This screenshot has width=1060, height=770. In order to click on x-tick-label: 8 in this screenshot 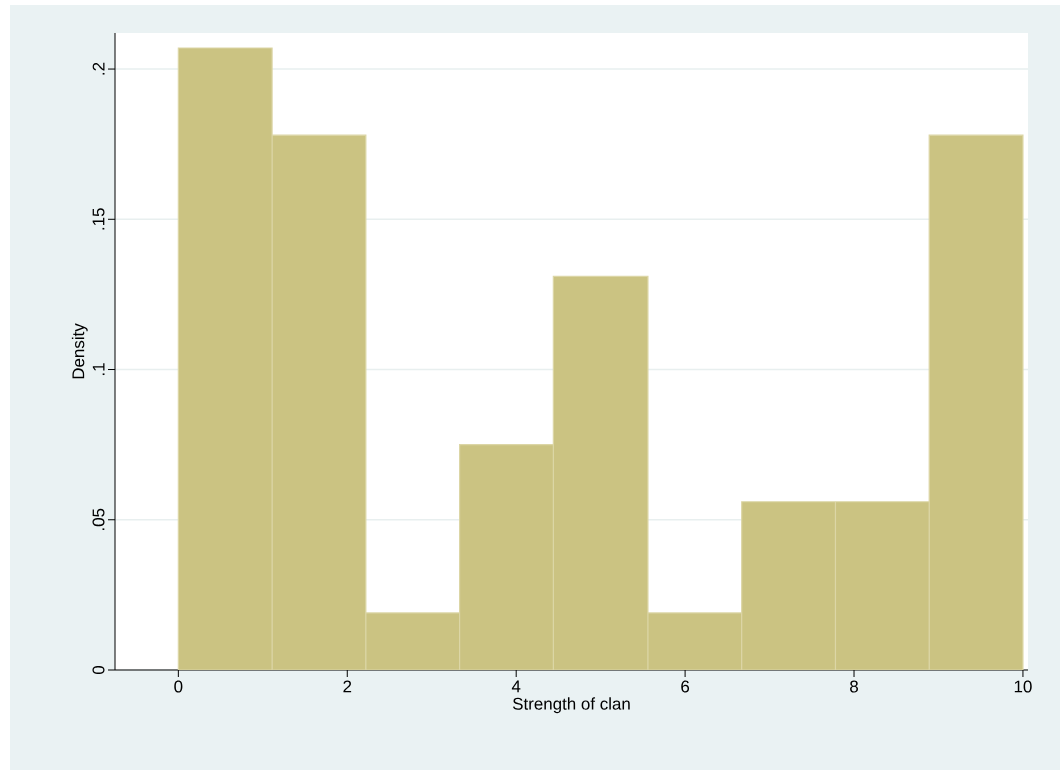, I will do `click(854, 686)`.